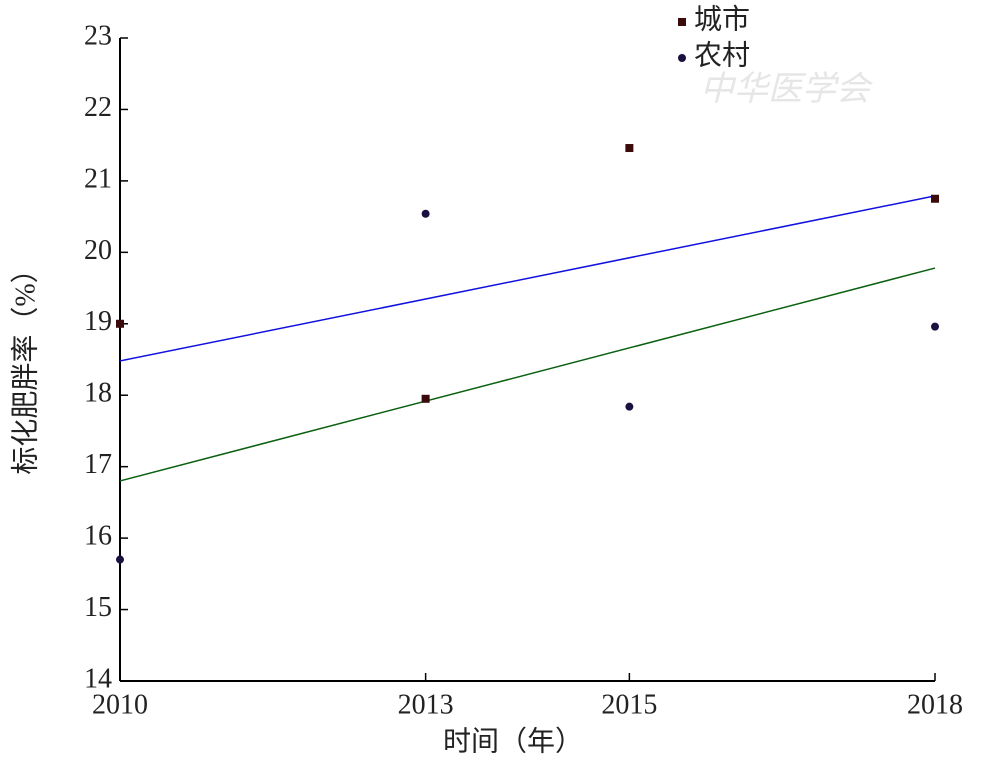 This screenshot has height=769, width=984. What do you see at coordinates (98, 678) in the screenshot?
I see `y-tick-label: 14` at bounding box center [98, 678].